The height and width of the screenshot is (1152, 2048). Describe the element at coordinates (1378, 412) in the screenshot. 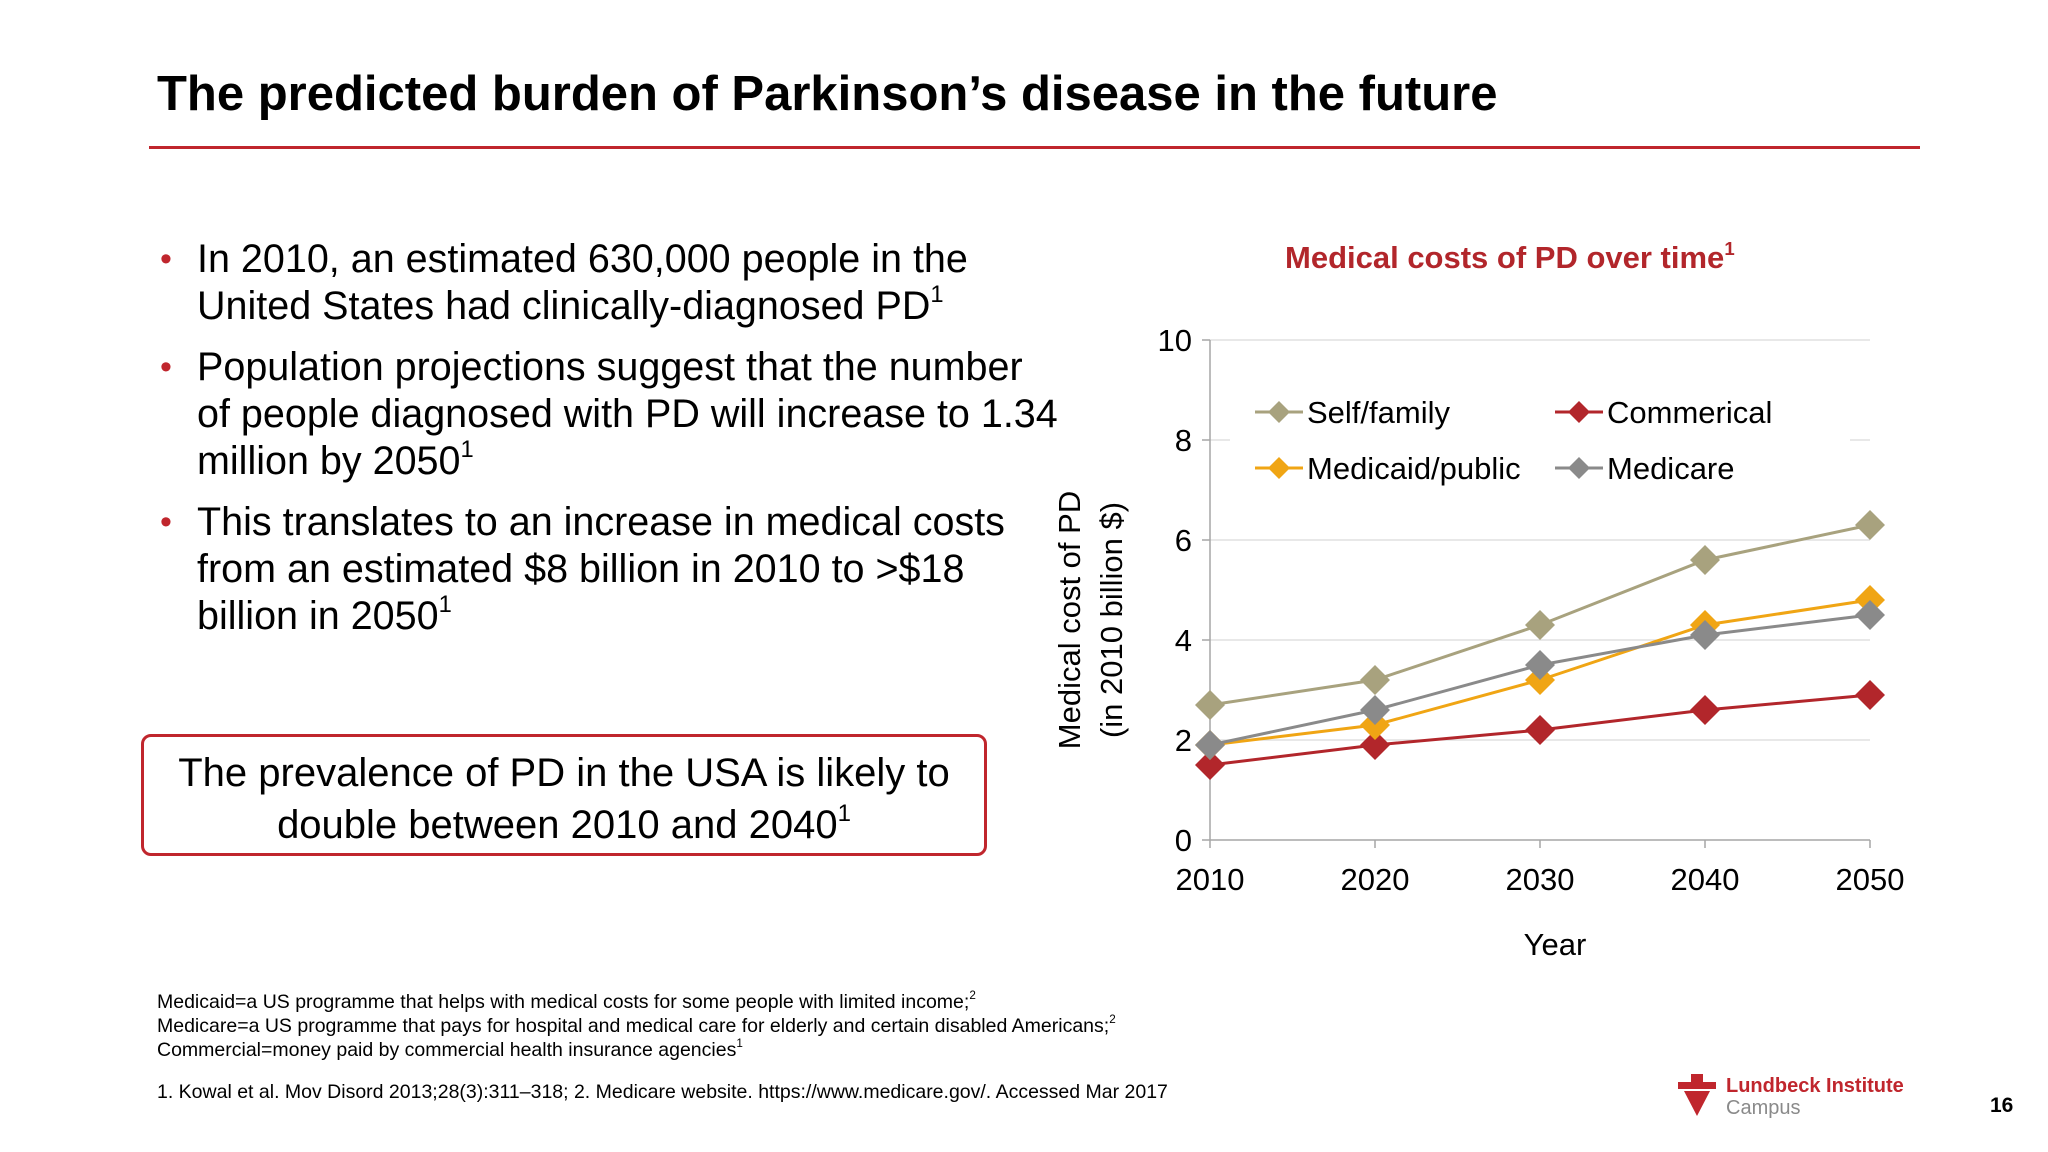

I see `legend-label: Self/family` at that location.